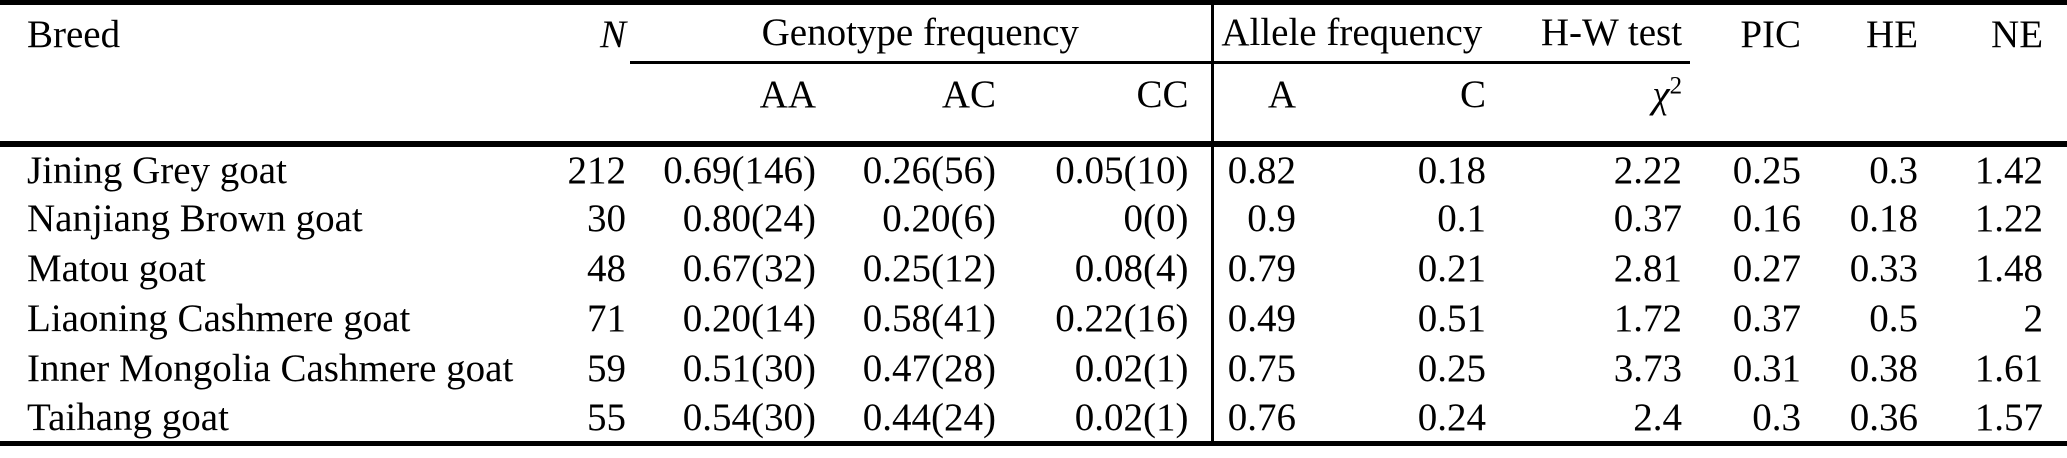  I want to click on cell-pic: 0.27, so click(1767, 268).